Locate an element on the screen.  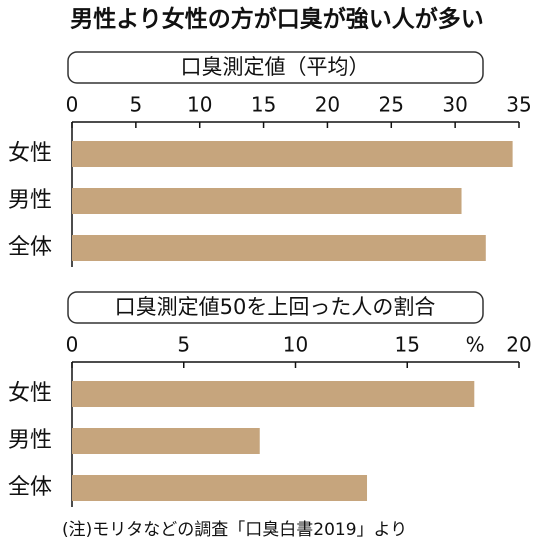
chart-title: 男性より女性の方が口臭が強い人が多い is located at coordinates (277, 19).